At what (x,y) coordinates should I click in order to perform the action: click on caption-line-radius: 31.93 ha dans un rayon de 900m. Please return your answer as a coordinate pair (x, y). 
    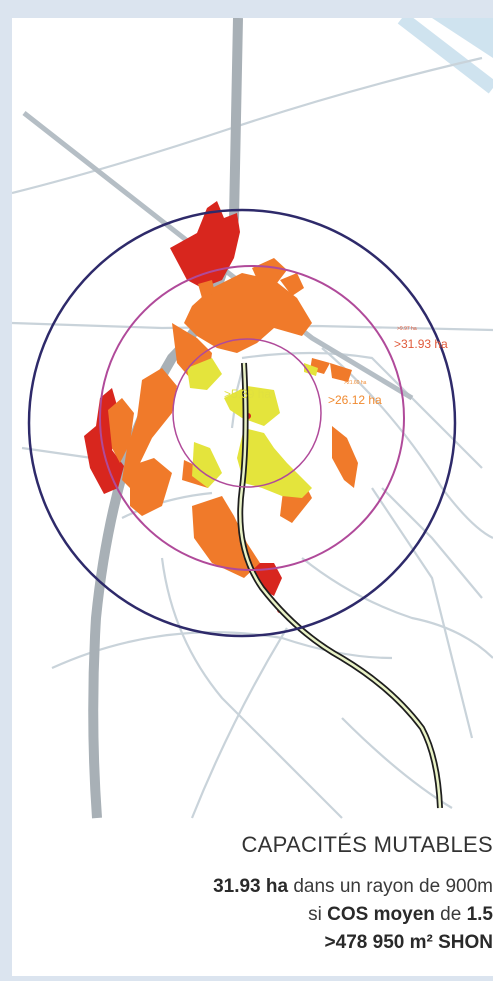
    Looking at the image, I should click on (353, 887).